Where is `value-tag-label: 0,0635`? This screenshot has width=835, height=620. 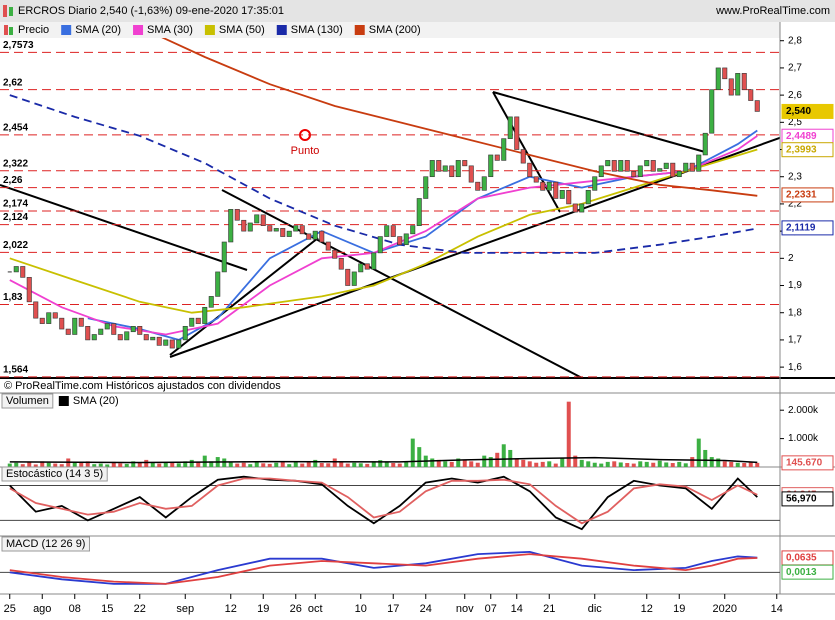
value-tag-label: 0,0635 is located at coordinates (801, 558).